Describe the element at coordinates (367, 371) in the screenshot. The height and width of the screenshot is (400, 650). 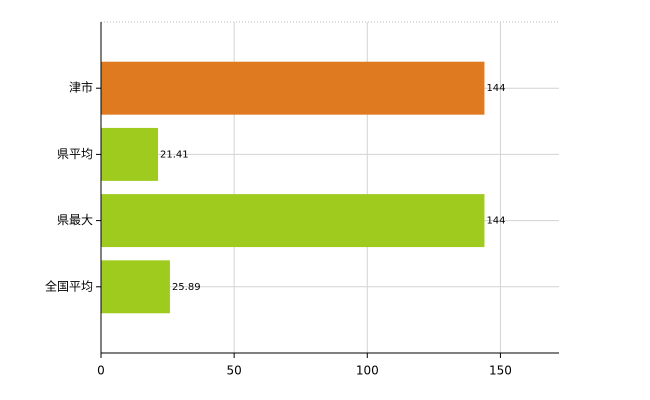
I see `x-tick-label: 100` at that location.